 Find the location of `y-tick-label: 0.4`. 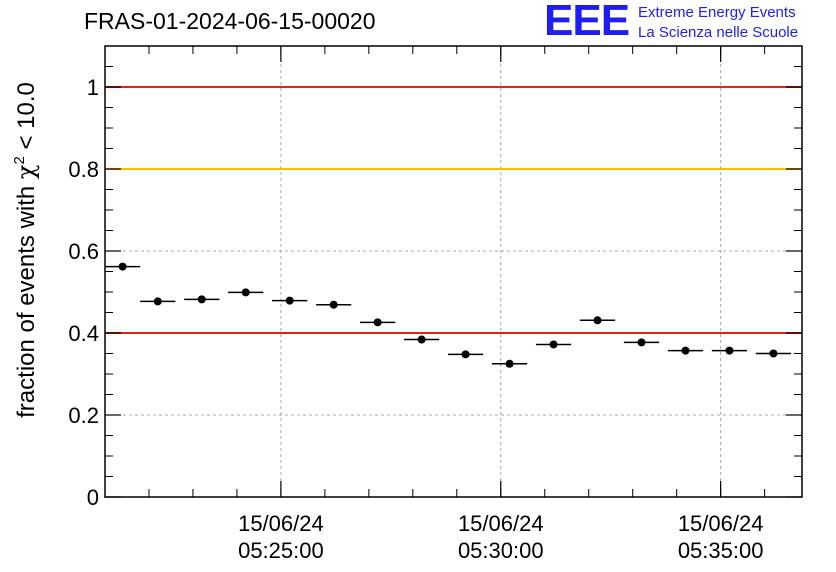

y-tick-label: 0.4 is located at coordinates (83, 333).